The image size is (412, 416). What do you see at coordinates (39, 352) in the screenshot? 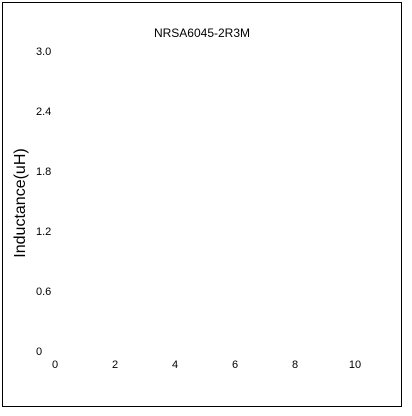
I see `y-tick-label: 0` at bounding box center [39, 352].